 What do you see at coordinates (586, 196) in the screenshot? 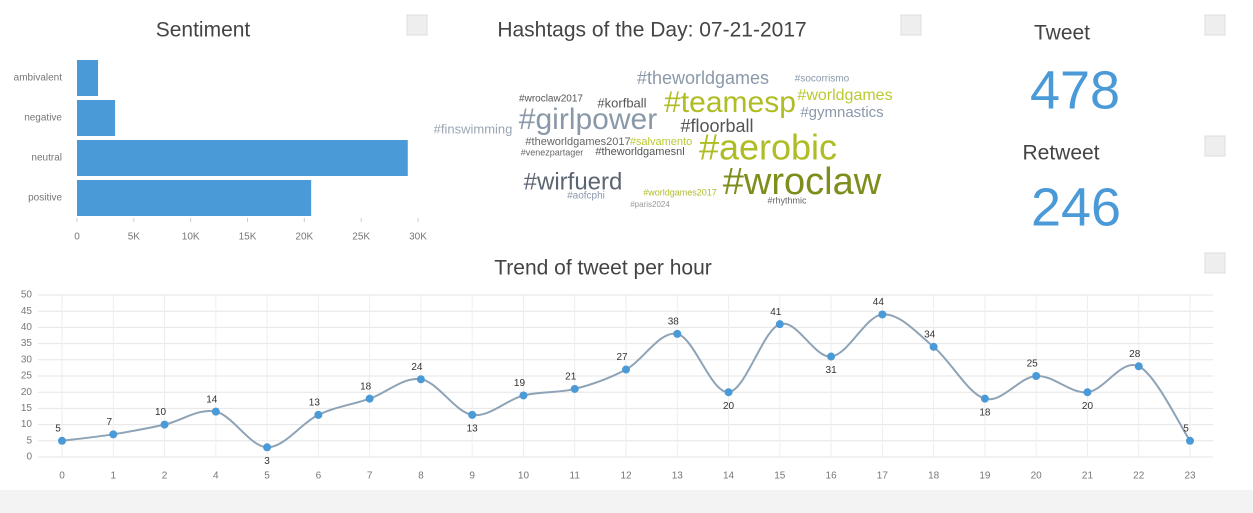
I see `hashtag: #aofcphi` at bounding box center [586, 196].